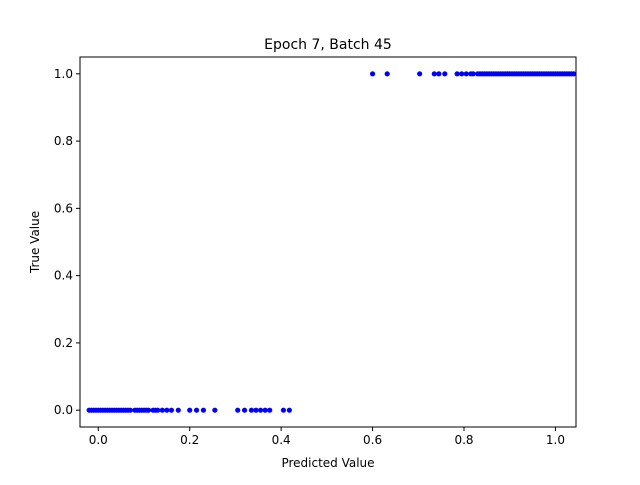 This screenshot has height=485, width=640. What do you see at coordinates (63, 74) in the screenshot?
I see `y-tick-label: 1.0` at bounding box center [63, 74].